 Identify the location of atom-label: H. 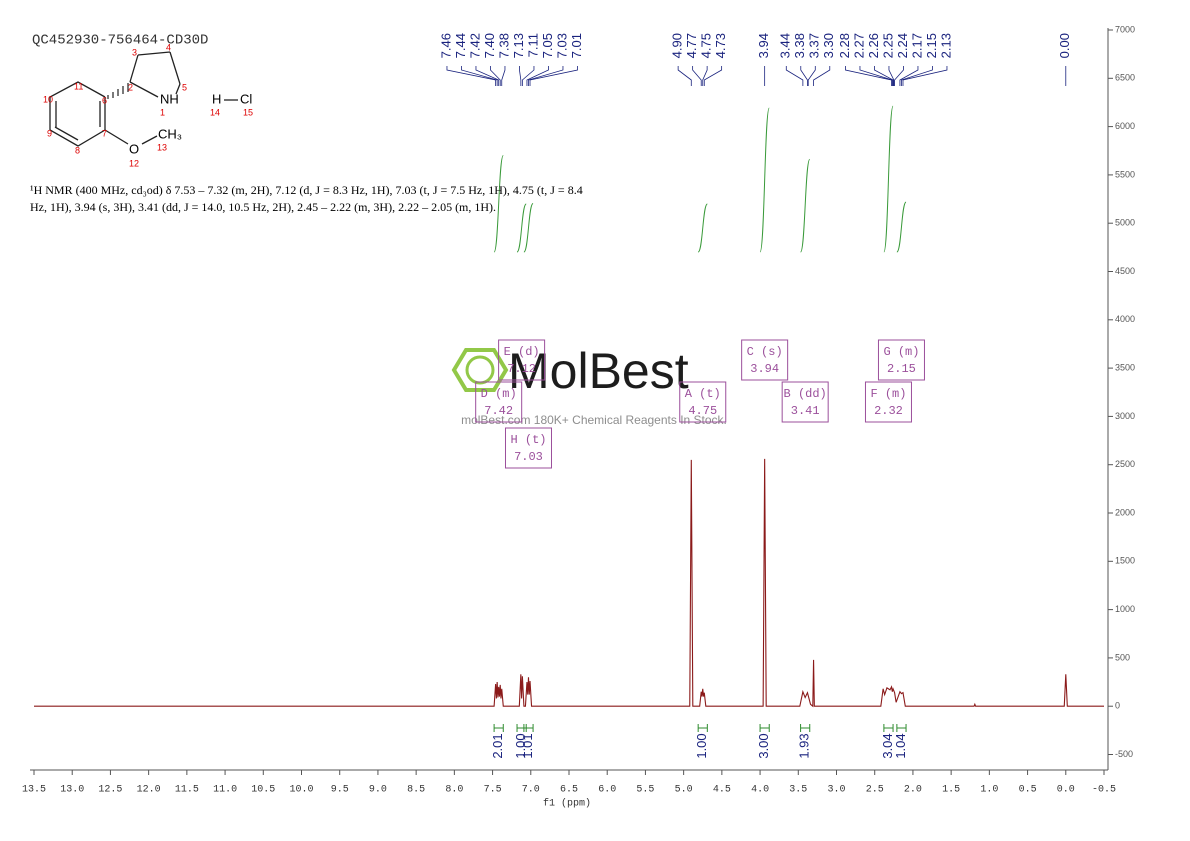
(216, 98).